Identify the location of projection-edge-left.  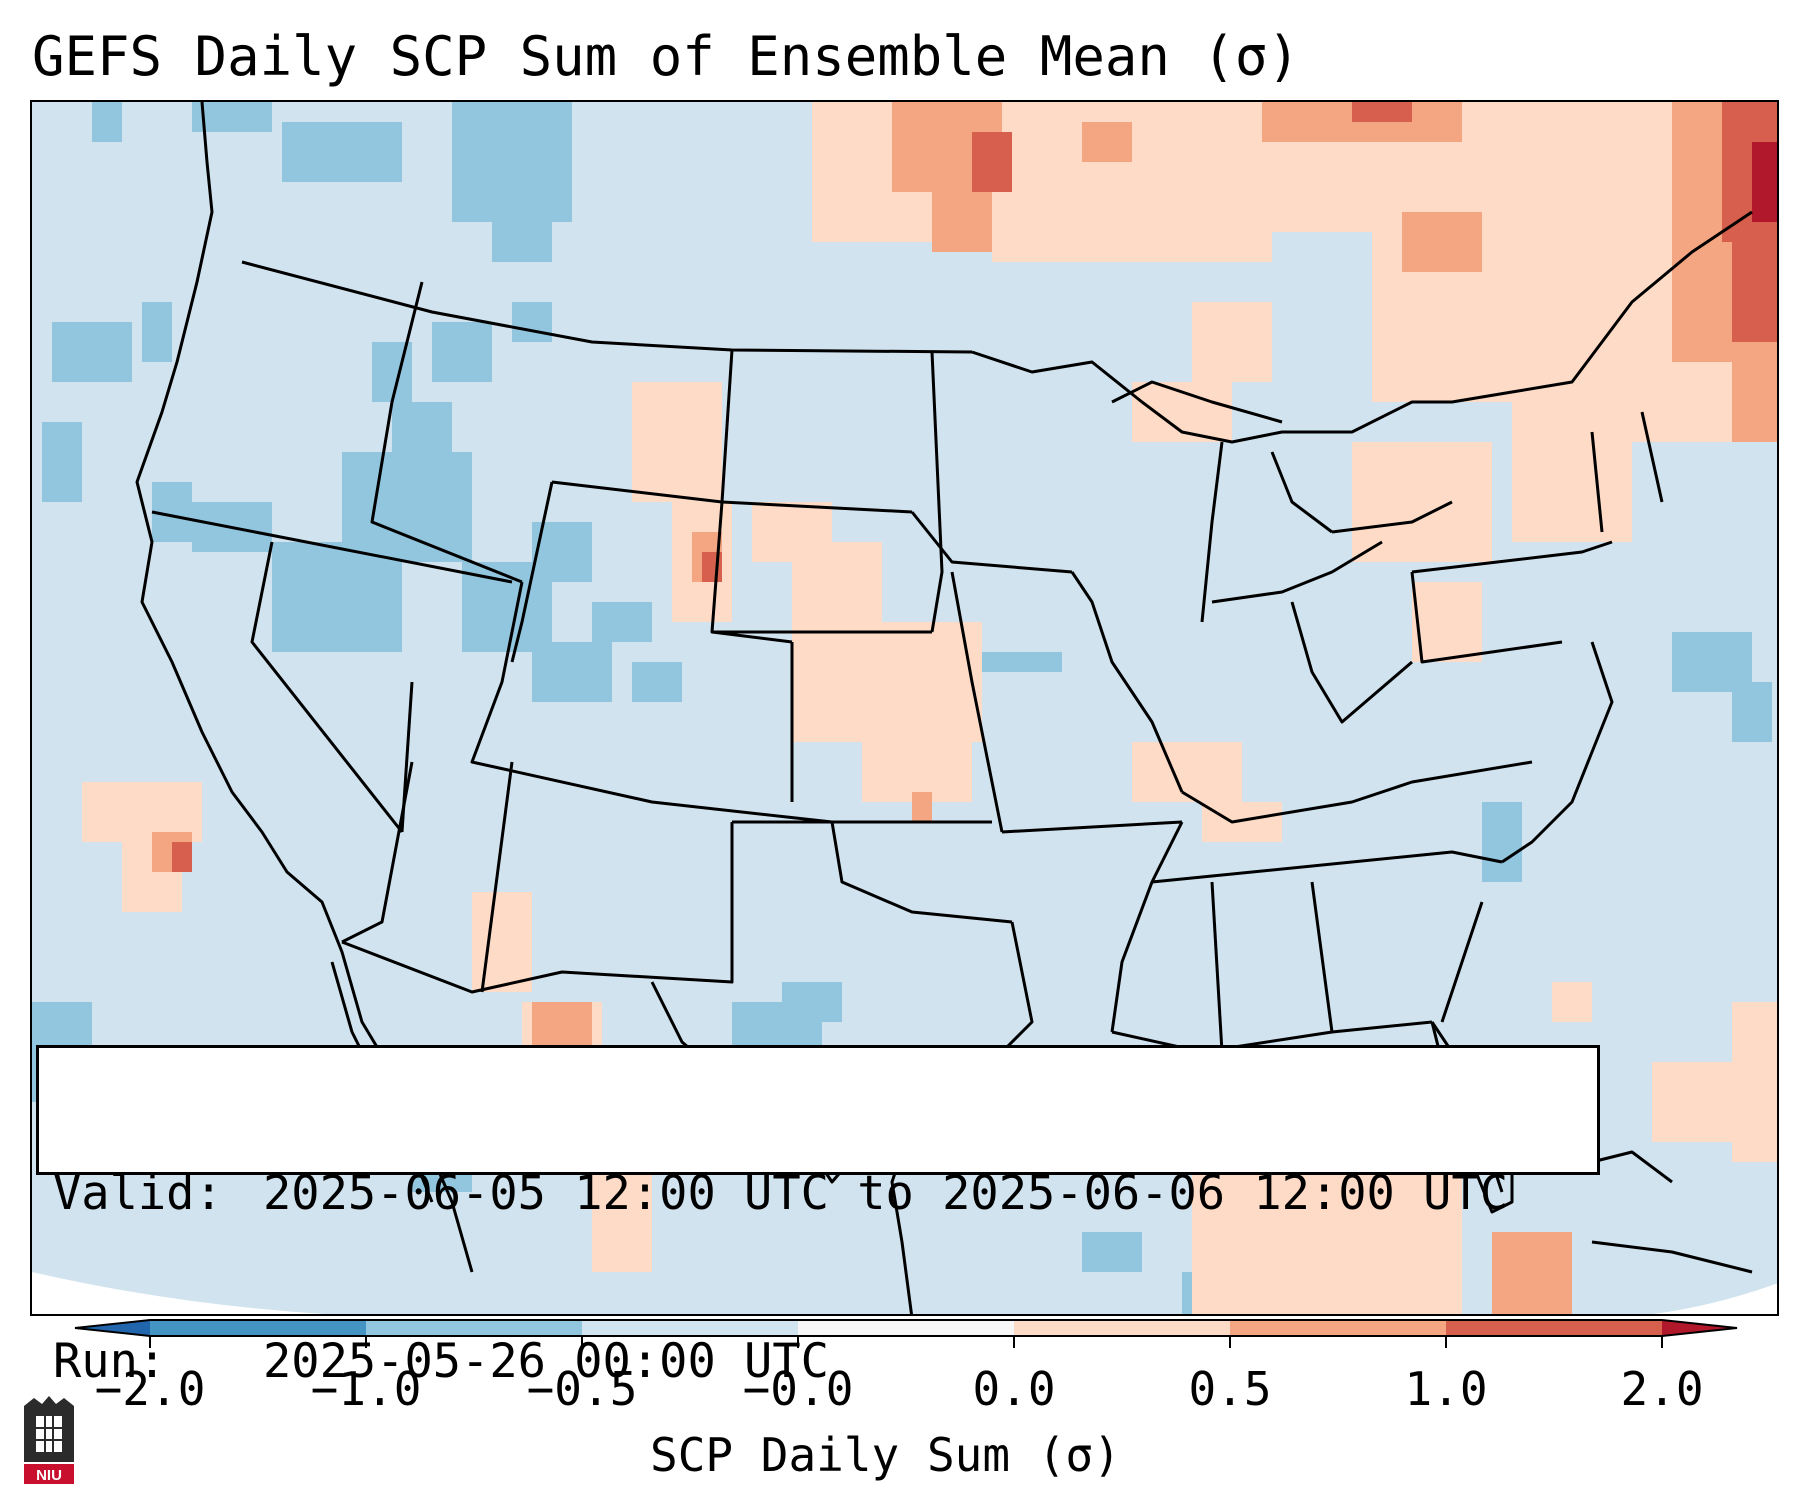
(178, 1293).